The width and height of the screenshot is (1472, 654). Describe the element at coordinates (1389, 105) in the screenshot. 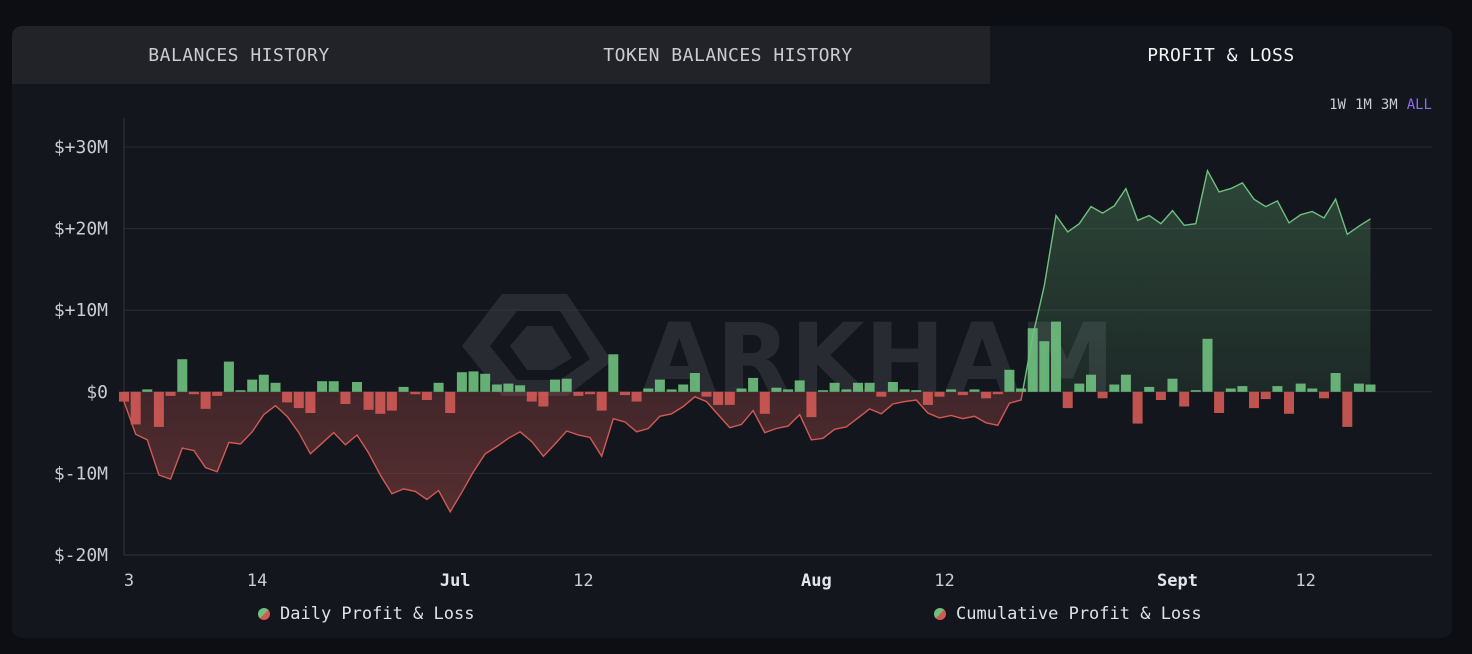

I see `range-3m: 3M` at that location.